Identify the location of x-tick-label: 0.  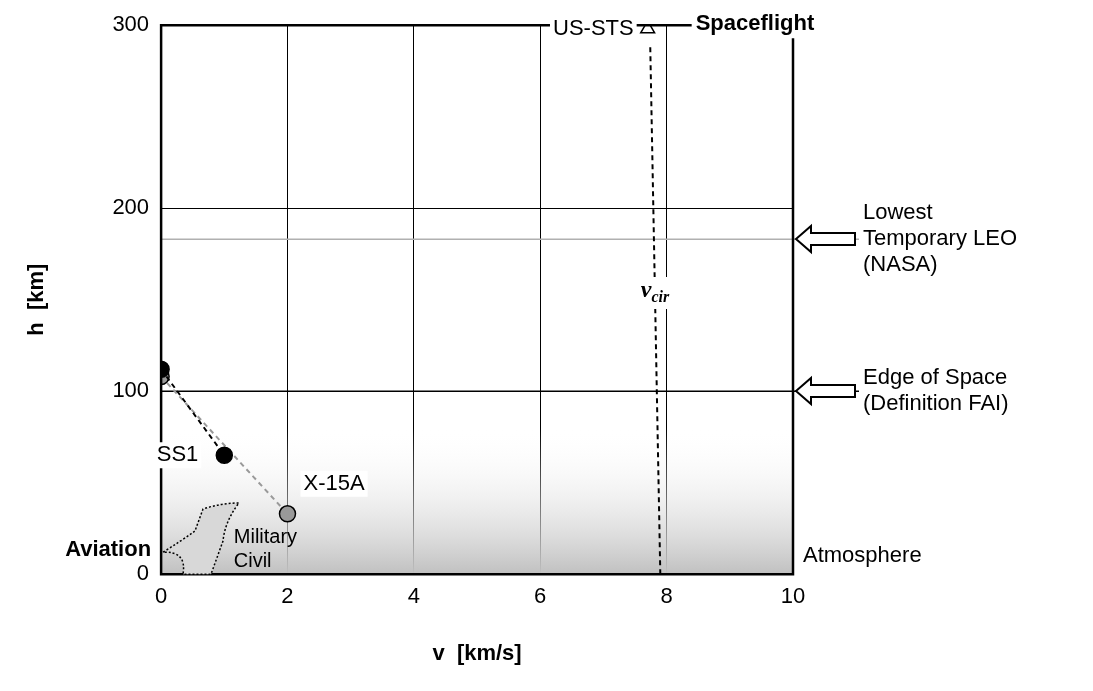
(161, 596).